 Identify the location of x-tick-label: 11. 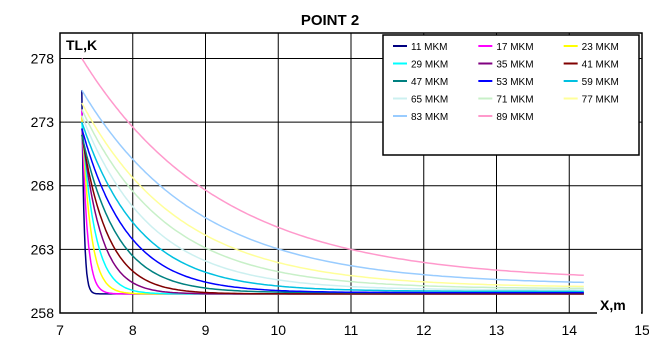
(351, 330).